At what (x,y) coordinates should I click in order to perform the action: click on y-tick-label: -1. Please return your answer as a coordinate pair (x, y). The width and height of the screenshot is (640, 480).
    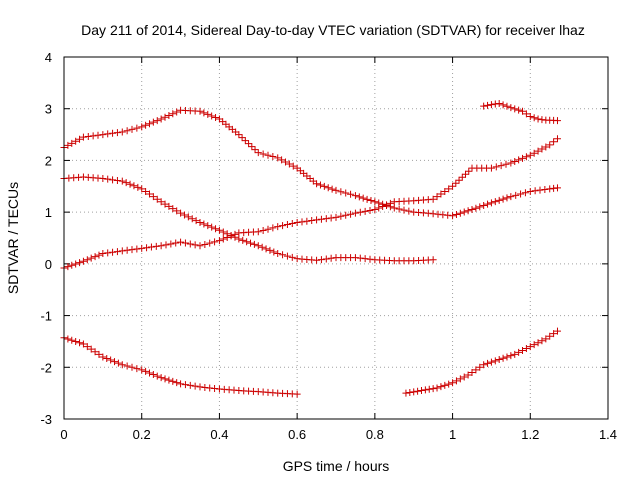
    Looking at the image, I should click on (46, 316).